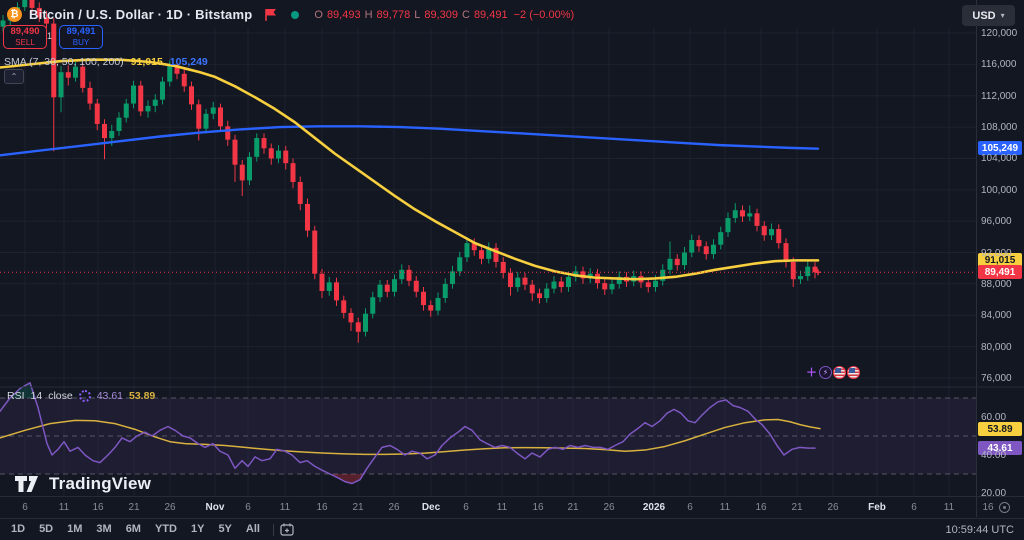 The height and width of the screenshot is (540, 1024). Describe the element at coordinates (994, 455) in the screenshot. I see `rsi-axis-tick: 40.00` at that location.